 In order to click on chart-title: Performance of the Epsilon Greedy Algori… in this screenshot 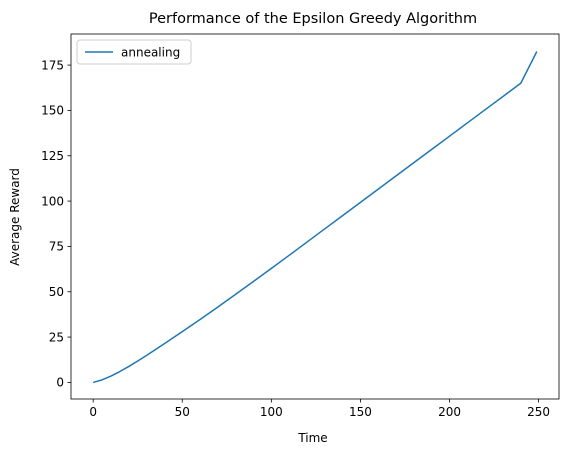, I will do `click(313, 19)`.